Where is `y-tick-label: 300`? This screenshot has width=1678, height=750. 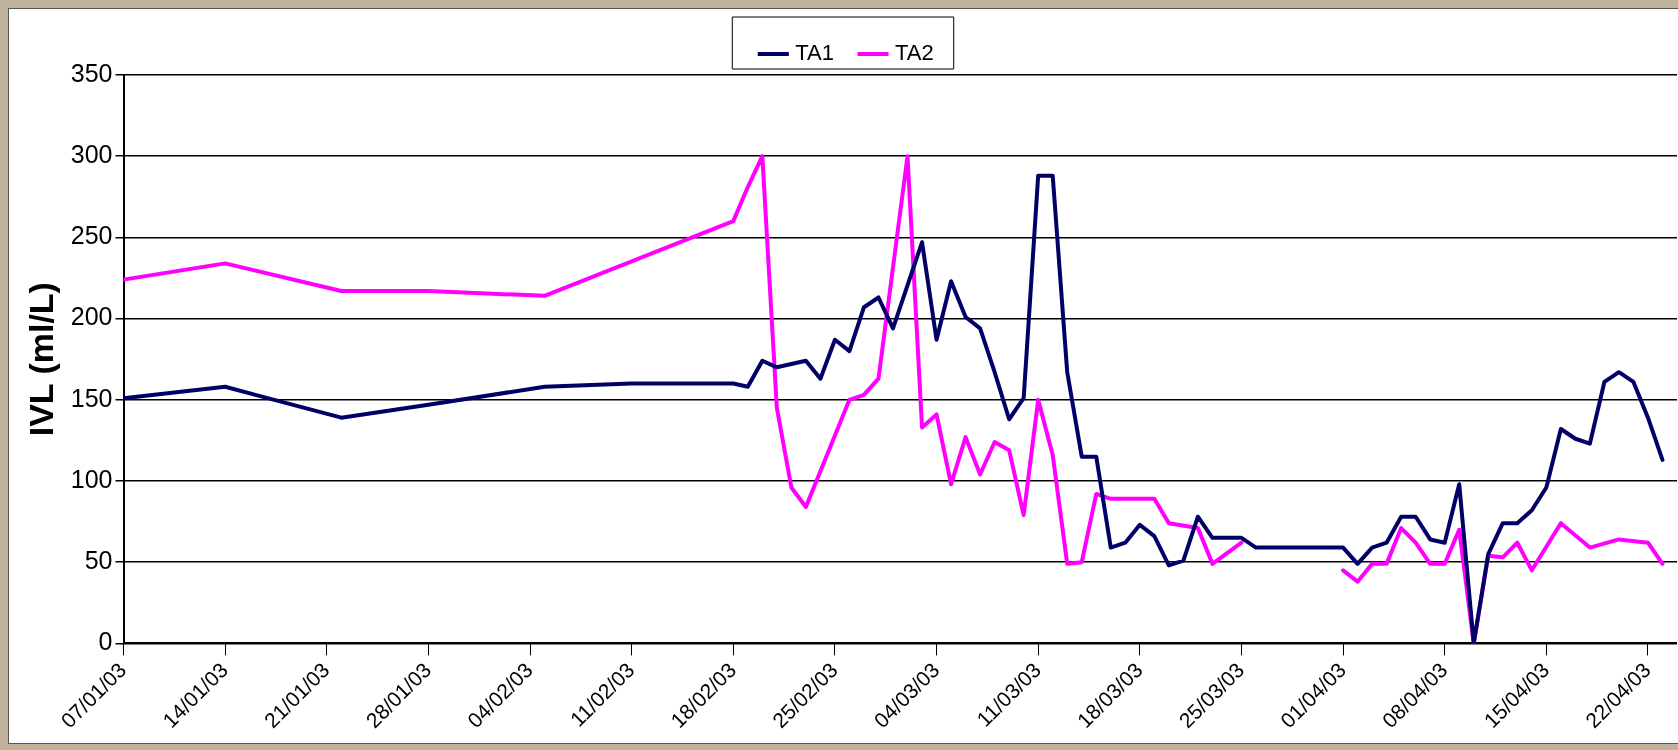 y-tick-label: 300 is located at coordinates (91, 154).